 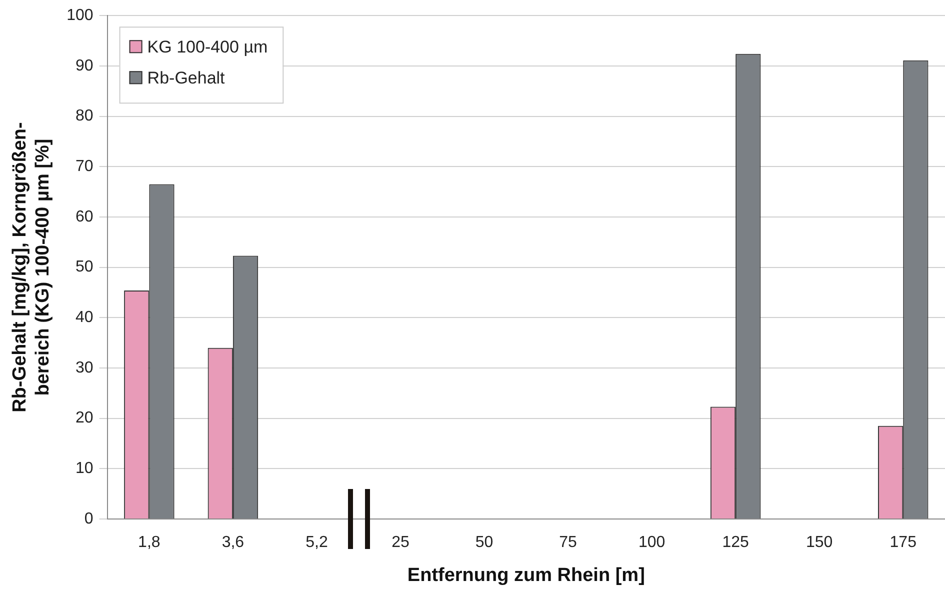 What do you see at coordinates (317, 543) in the screenshot?
I see `x-tick-label: 5,2` at bounding box center [317, 543].